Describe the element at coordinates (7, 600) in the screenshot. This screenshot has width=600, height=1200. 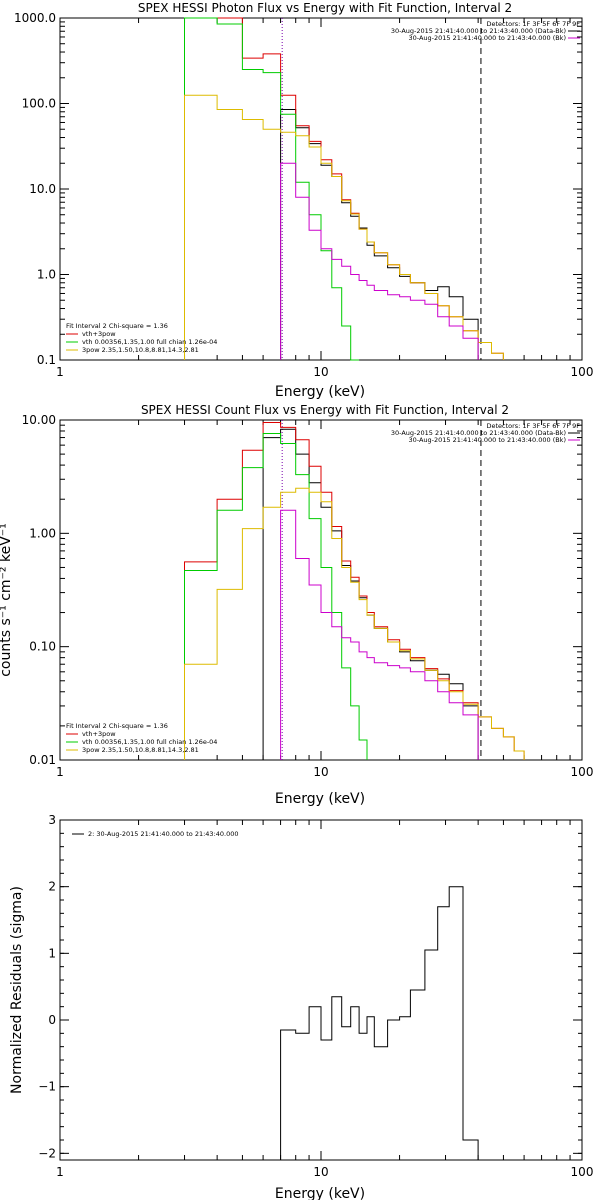
I see `count-flux-ylabel: counts s⁻¹ cm⁻² keV⁻¹` at that location.